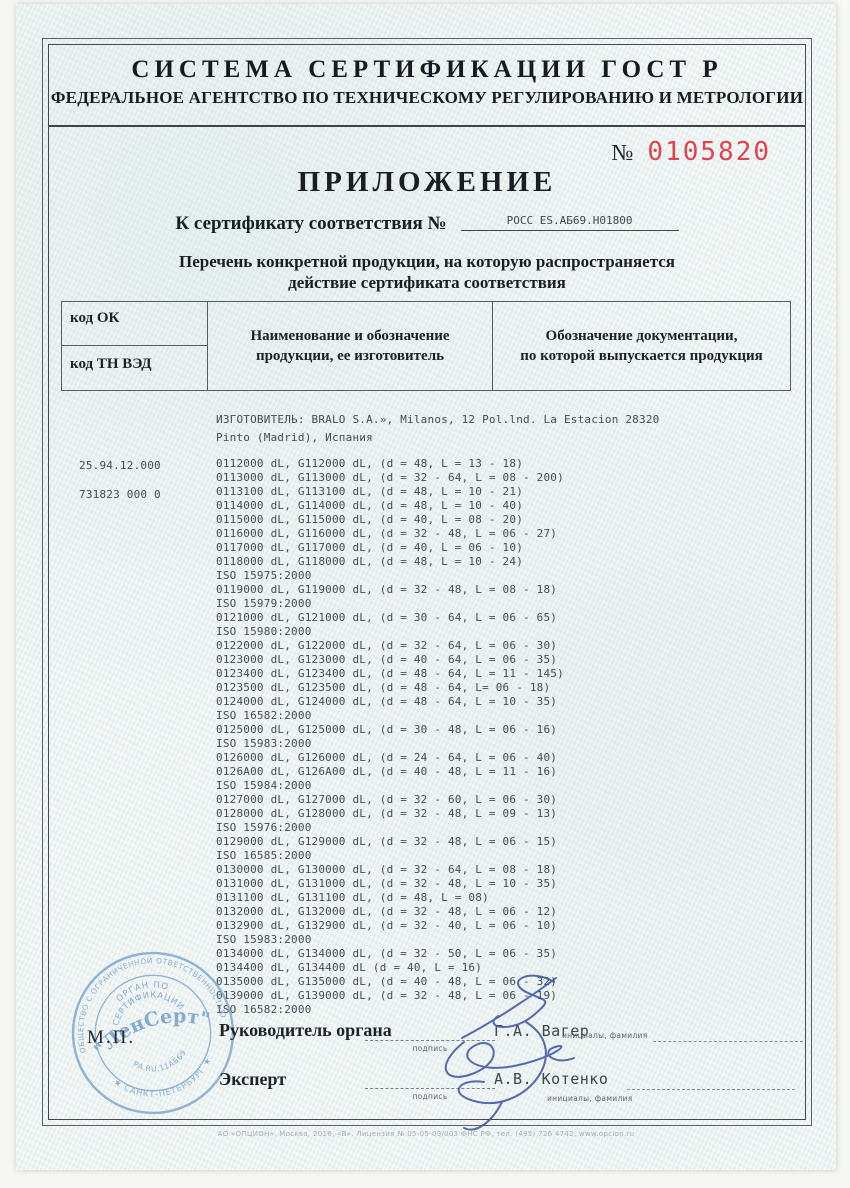 The width and height of the screenshot is (850, 1188). What do you see at coordinates (120, 494) in the screenshot?
I see `tnved-code-value: 731823 000 0` at bounding box center [120, 494].